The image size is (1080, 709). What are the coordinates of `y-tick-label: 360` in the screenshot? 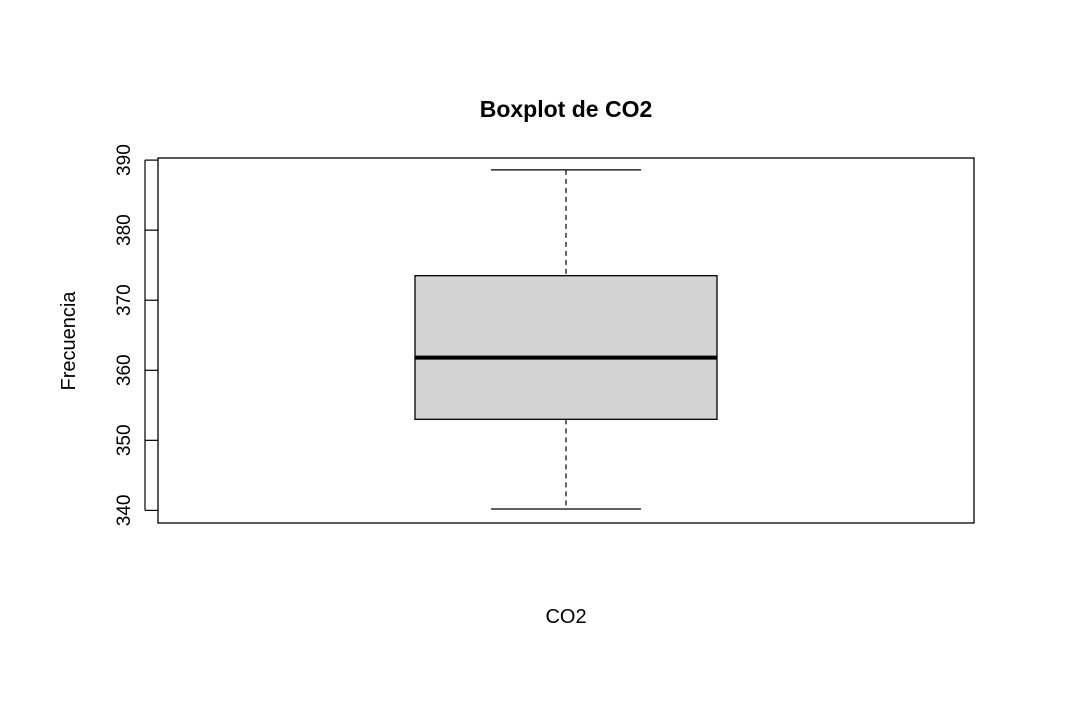 It's located at (124, 370).